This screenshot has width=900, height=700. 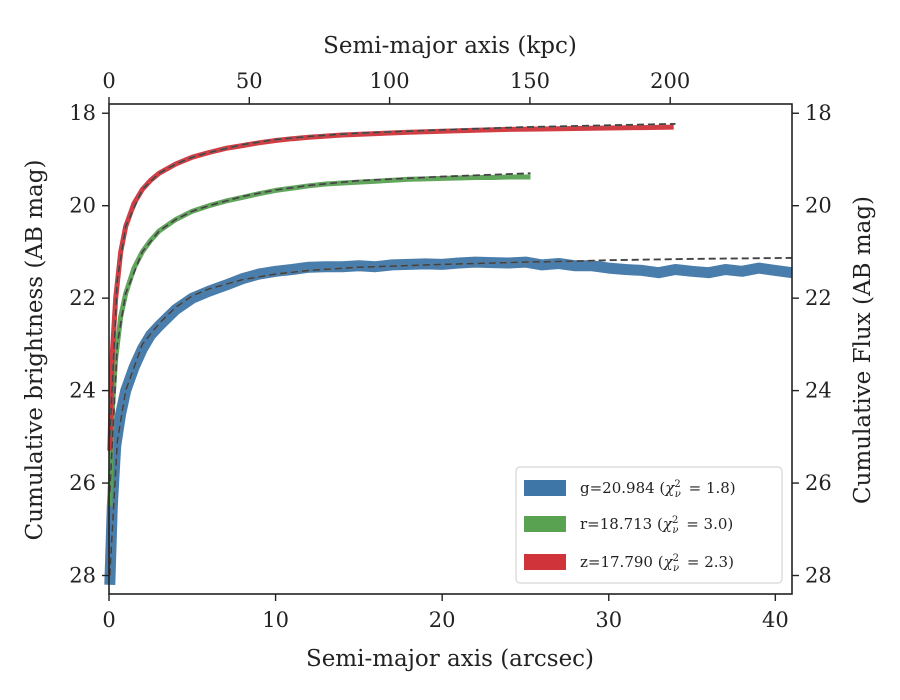 What do you see at coordinates (108, 620) in the screenshot?
I see `x-tick-label-0: 0` at bounding box center [108, 620].